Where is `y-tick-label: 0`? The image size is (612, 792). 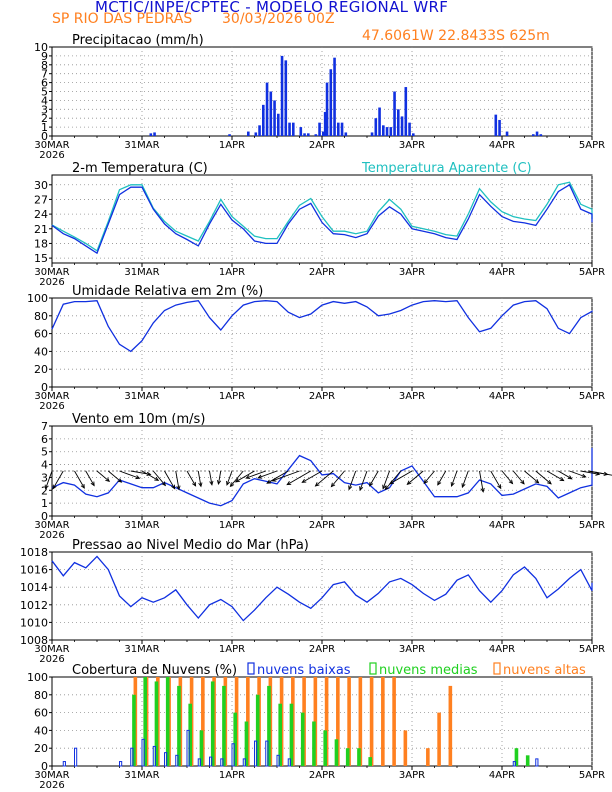 y-tick-label: 0 is located at coordinates (44, 766).